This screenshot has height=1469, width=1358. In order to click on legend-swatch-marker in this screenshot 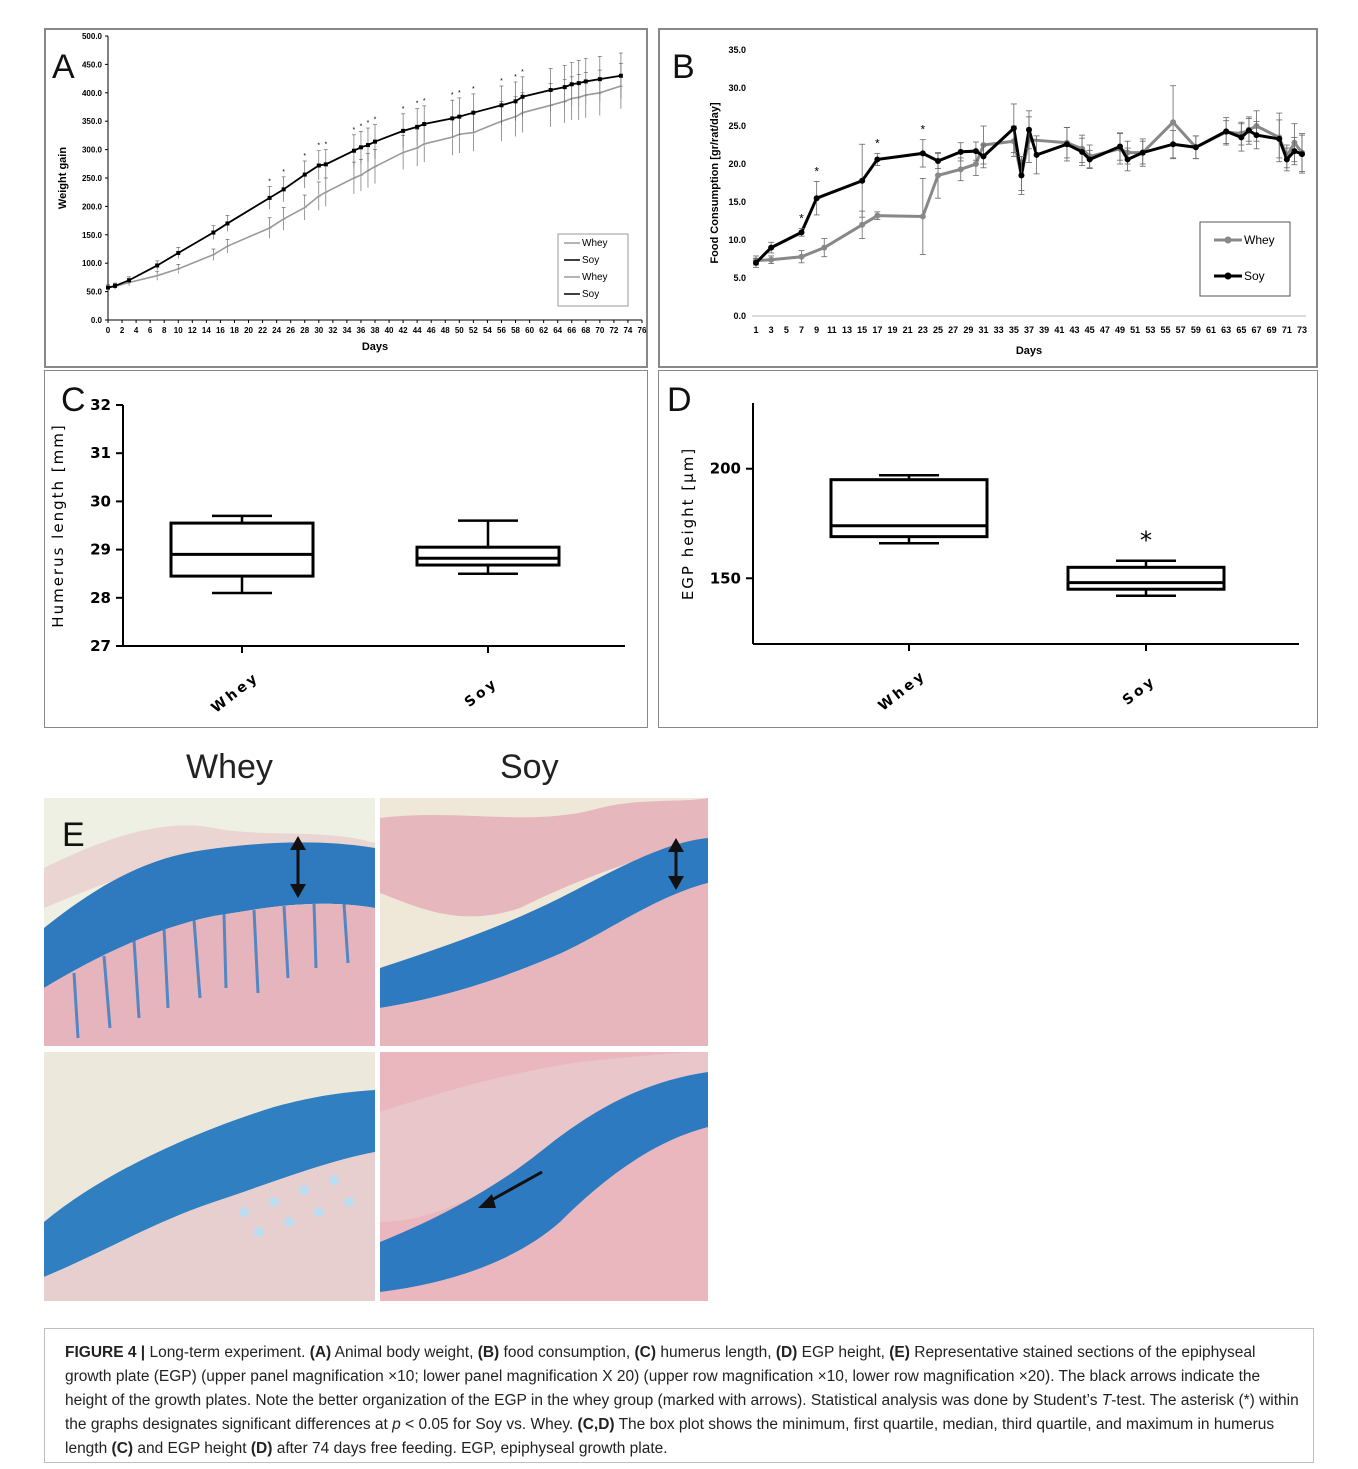, I will do `click(1228, 240)`.